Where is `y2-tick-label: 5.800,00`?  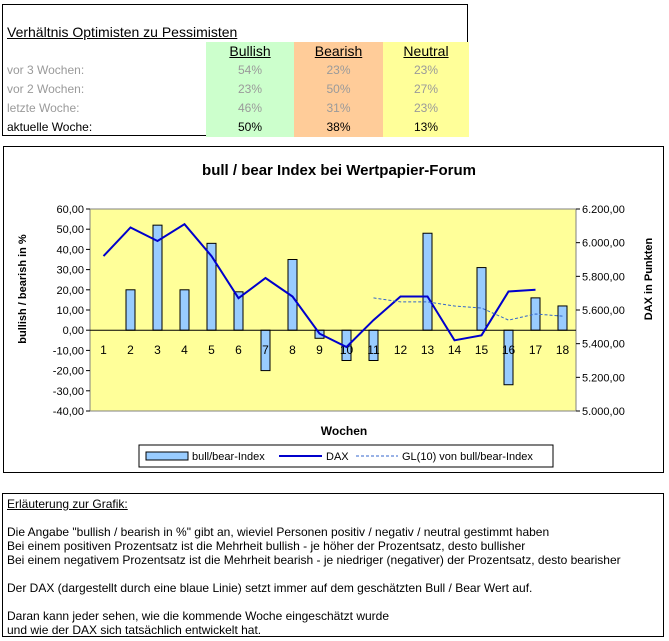
y2-tick-label: 5.800,00 is located at coordinates (603, 277).